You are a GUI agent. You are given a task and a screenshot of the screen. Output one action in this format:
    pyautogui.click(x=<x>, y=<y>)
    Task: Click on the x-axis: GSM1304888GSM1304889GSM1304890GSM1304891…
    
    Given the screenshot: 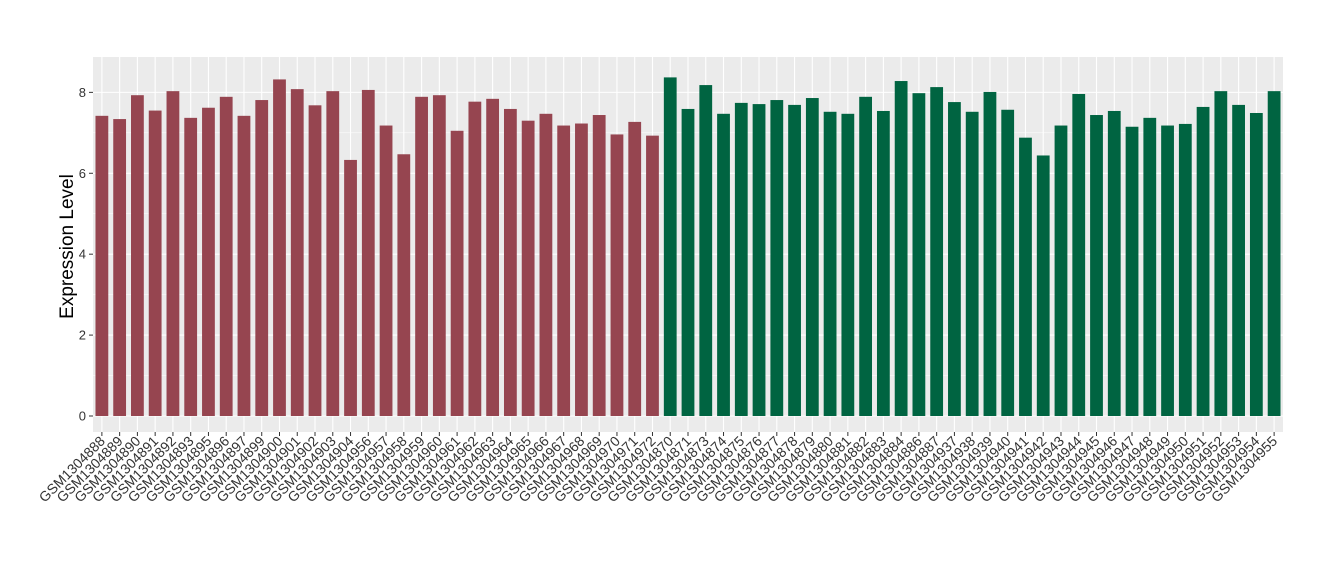 What is the action you would take?
    pyautogui.click(x=658, y=468)
    